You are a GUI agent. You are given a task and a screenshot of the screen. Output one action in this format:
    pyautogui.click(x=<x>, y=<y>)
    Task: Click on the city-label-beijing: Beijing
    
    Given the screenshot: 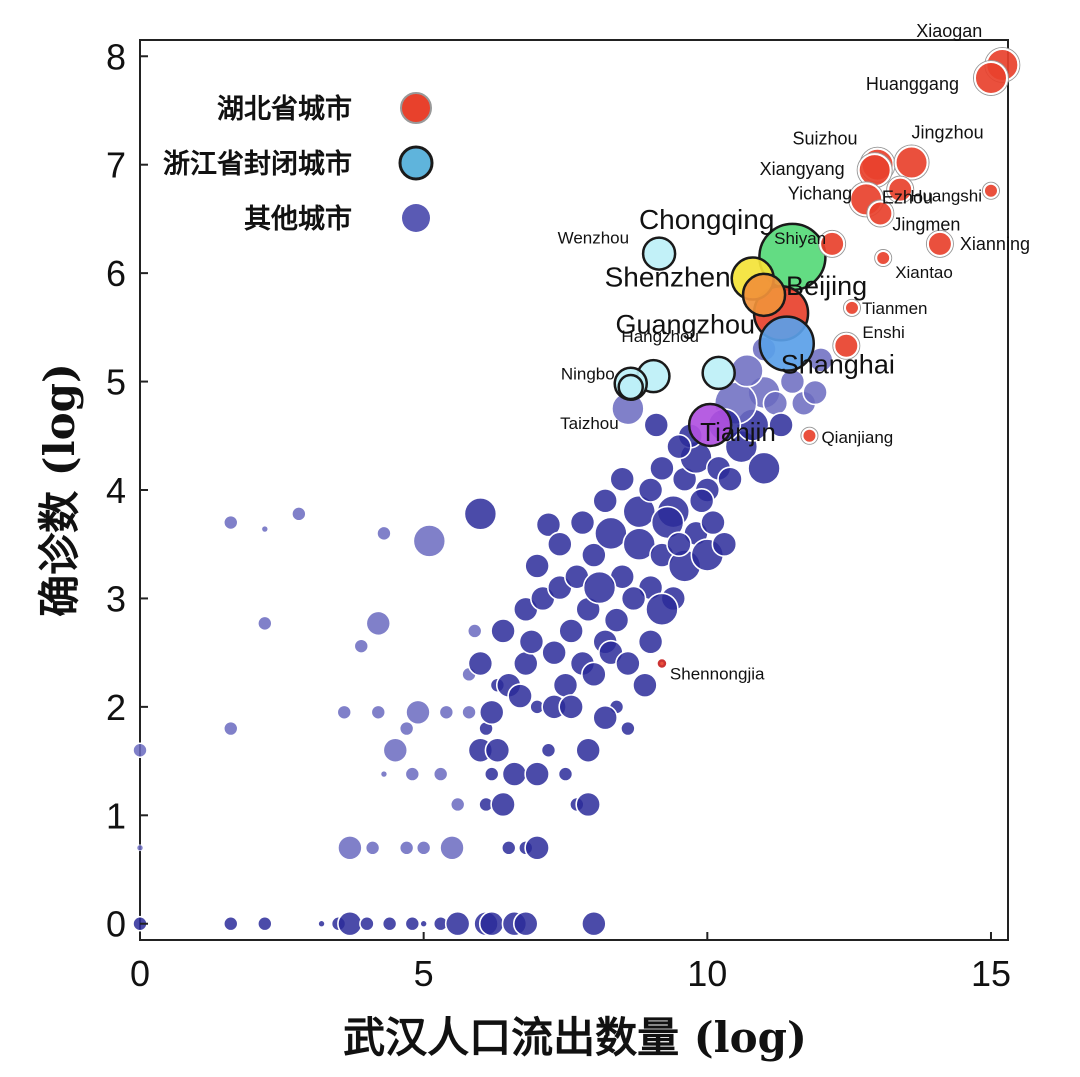 What is the action you would take?
    pyautogui.click(x=826, y=286)
    